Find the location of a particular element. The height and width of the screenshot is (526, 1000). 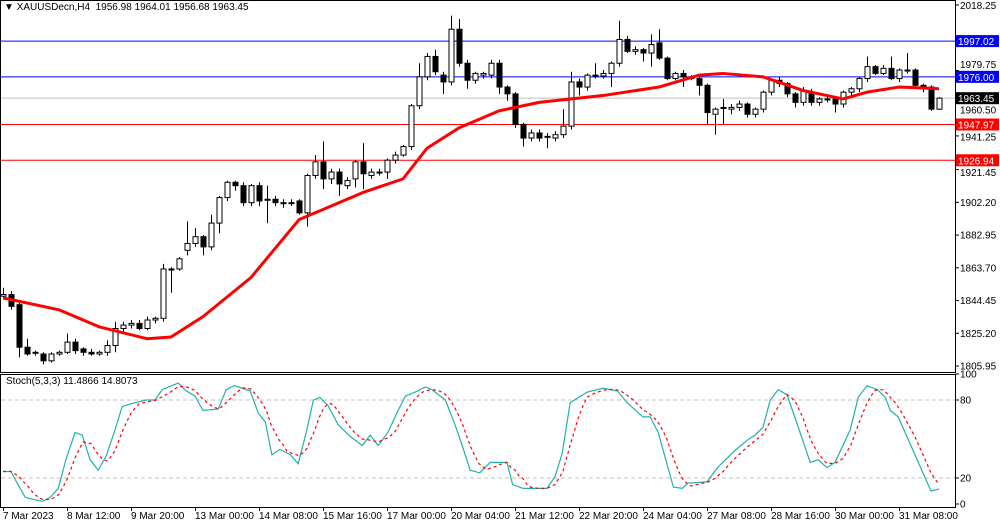

price-tick-label: 1902.20 is located at coordinates (978, 203).